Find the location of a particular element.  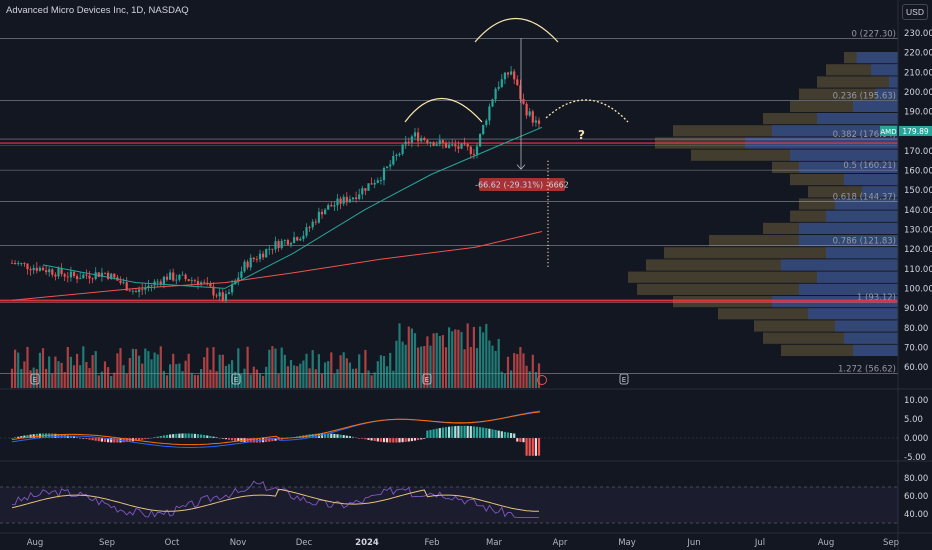

macd-tick: 5.00 is located at coordinates (913, 420).